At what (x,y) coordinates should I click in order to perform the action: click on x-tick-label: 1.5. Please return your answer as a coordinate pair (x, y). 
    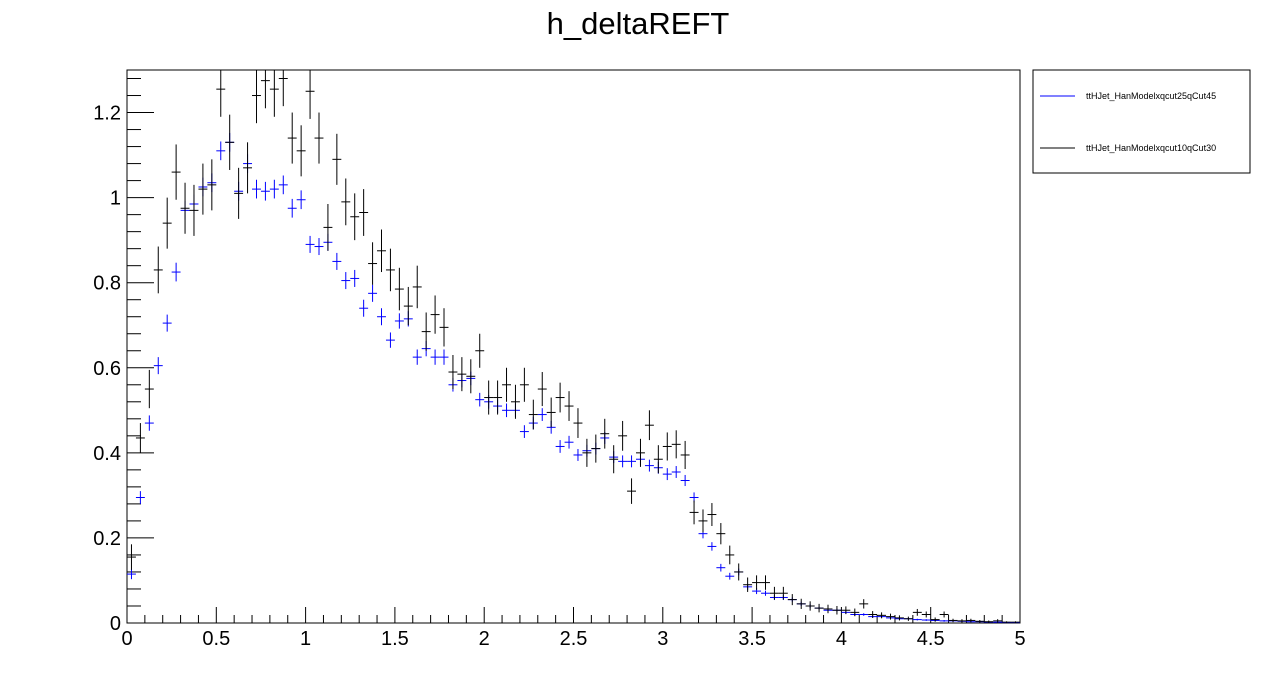
    Looking at the image, I should click on (395, 639).